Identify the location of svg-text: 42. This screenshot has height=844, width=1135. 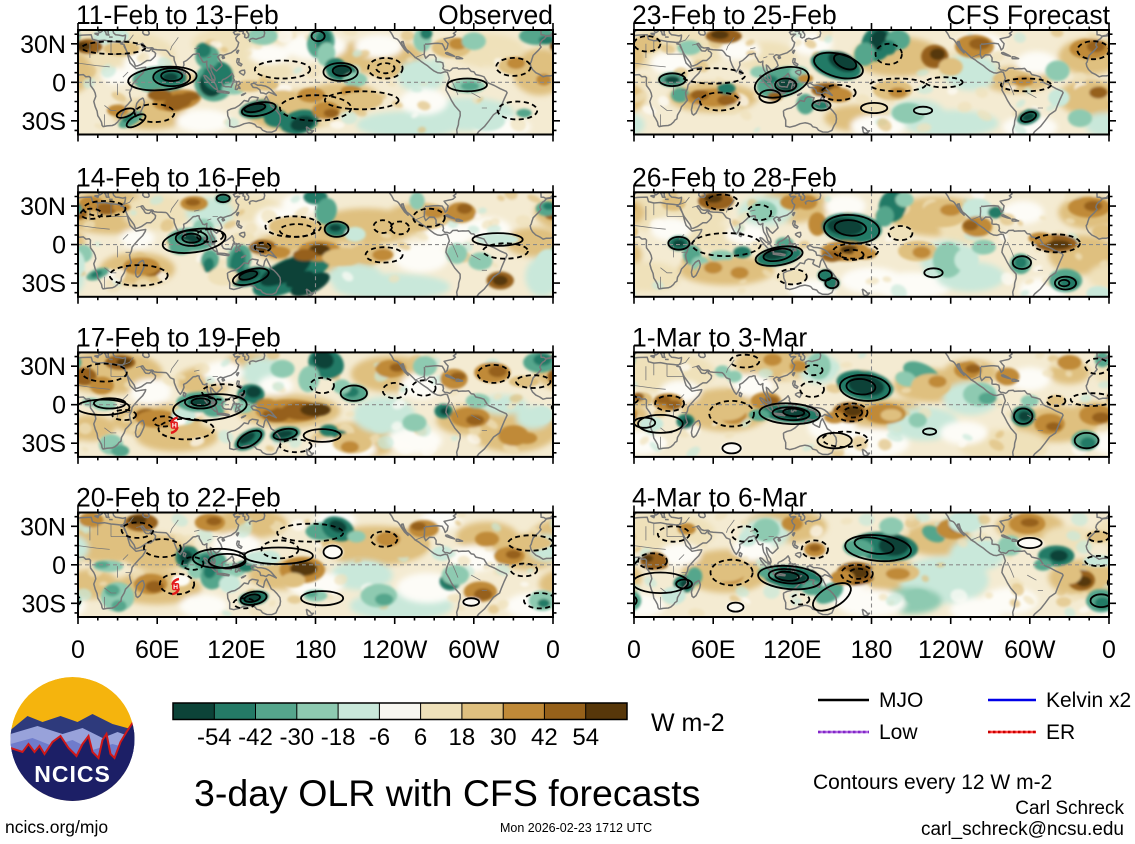
(544, 737).